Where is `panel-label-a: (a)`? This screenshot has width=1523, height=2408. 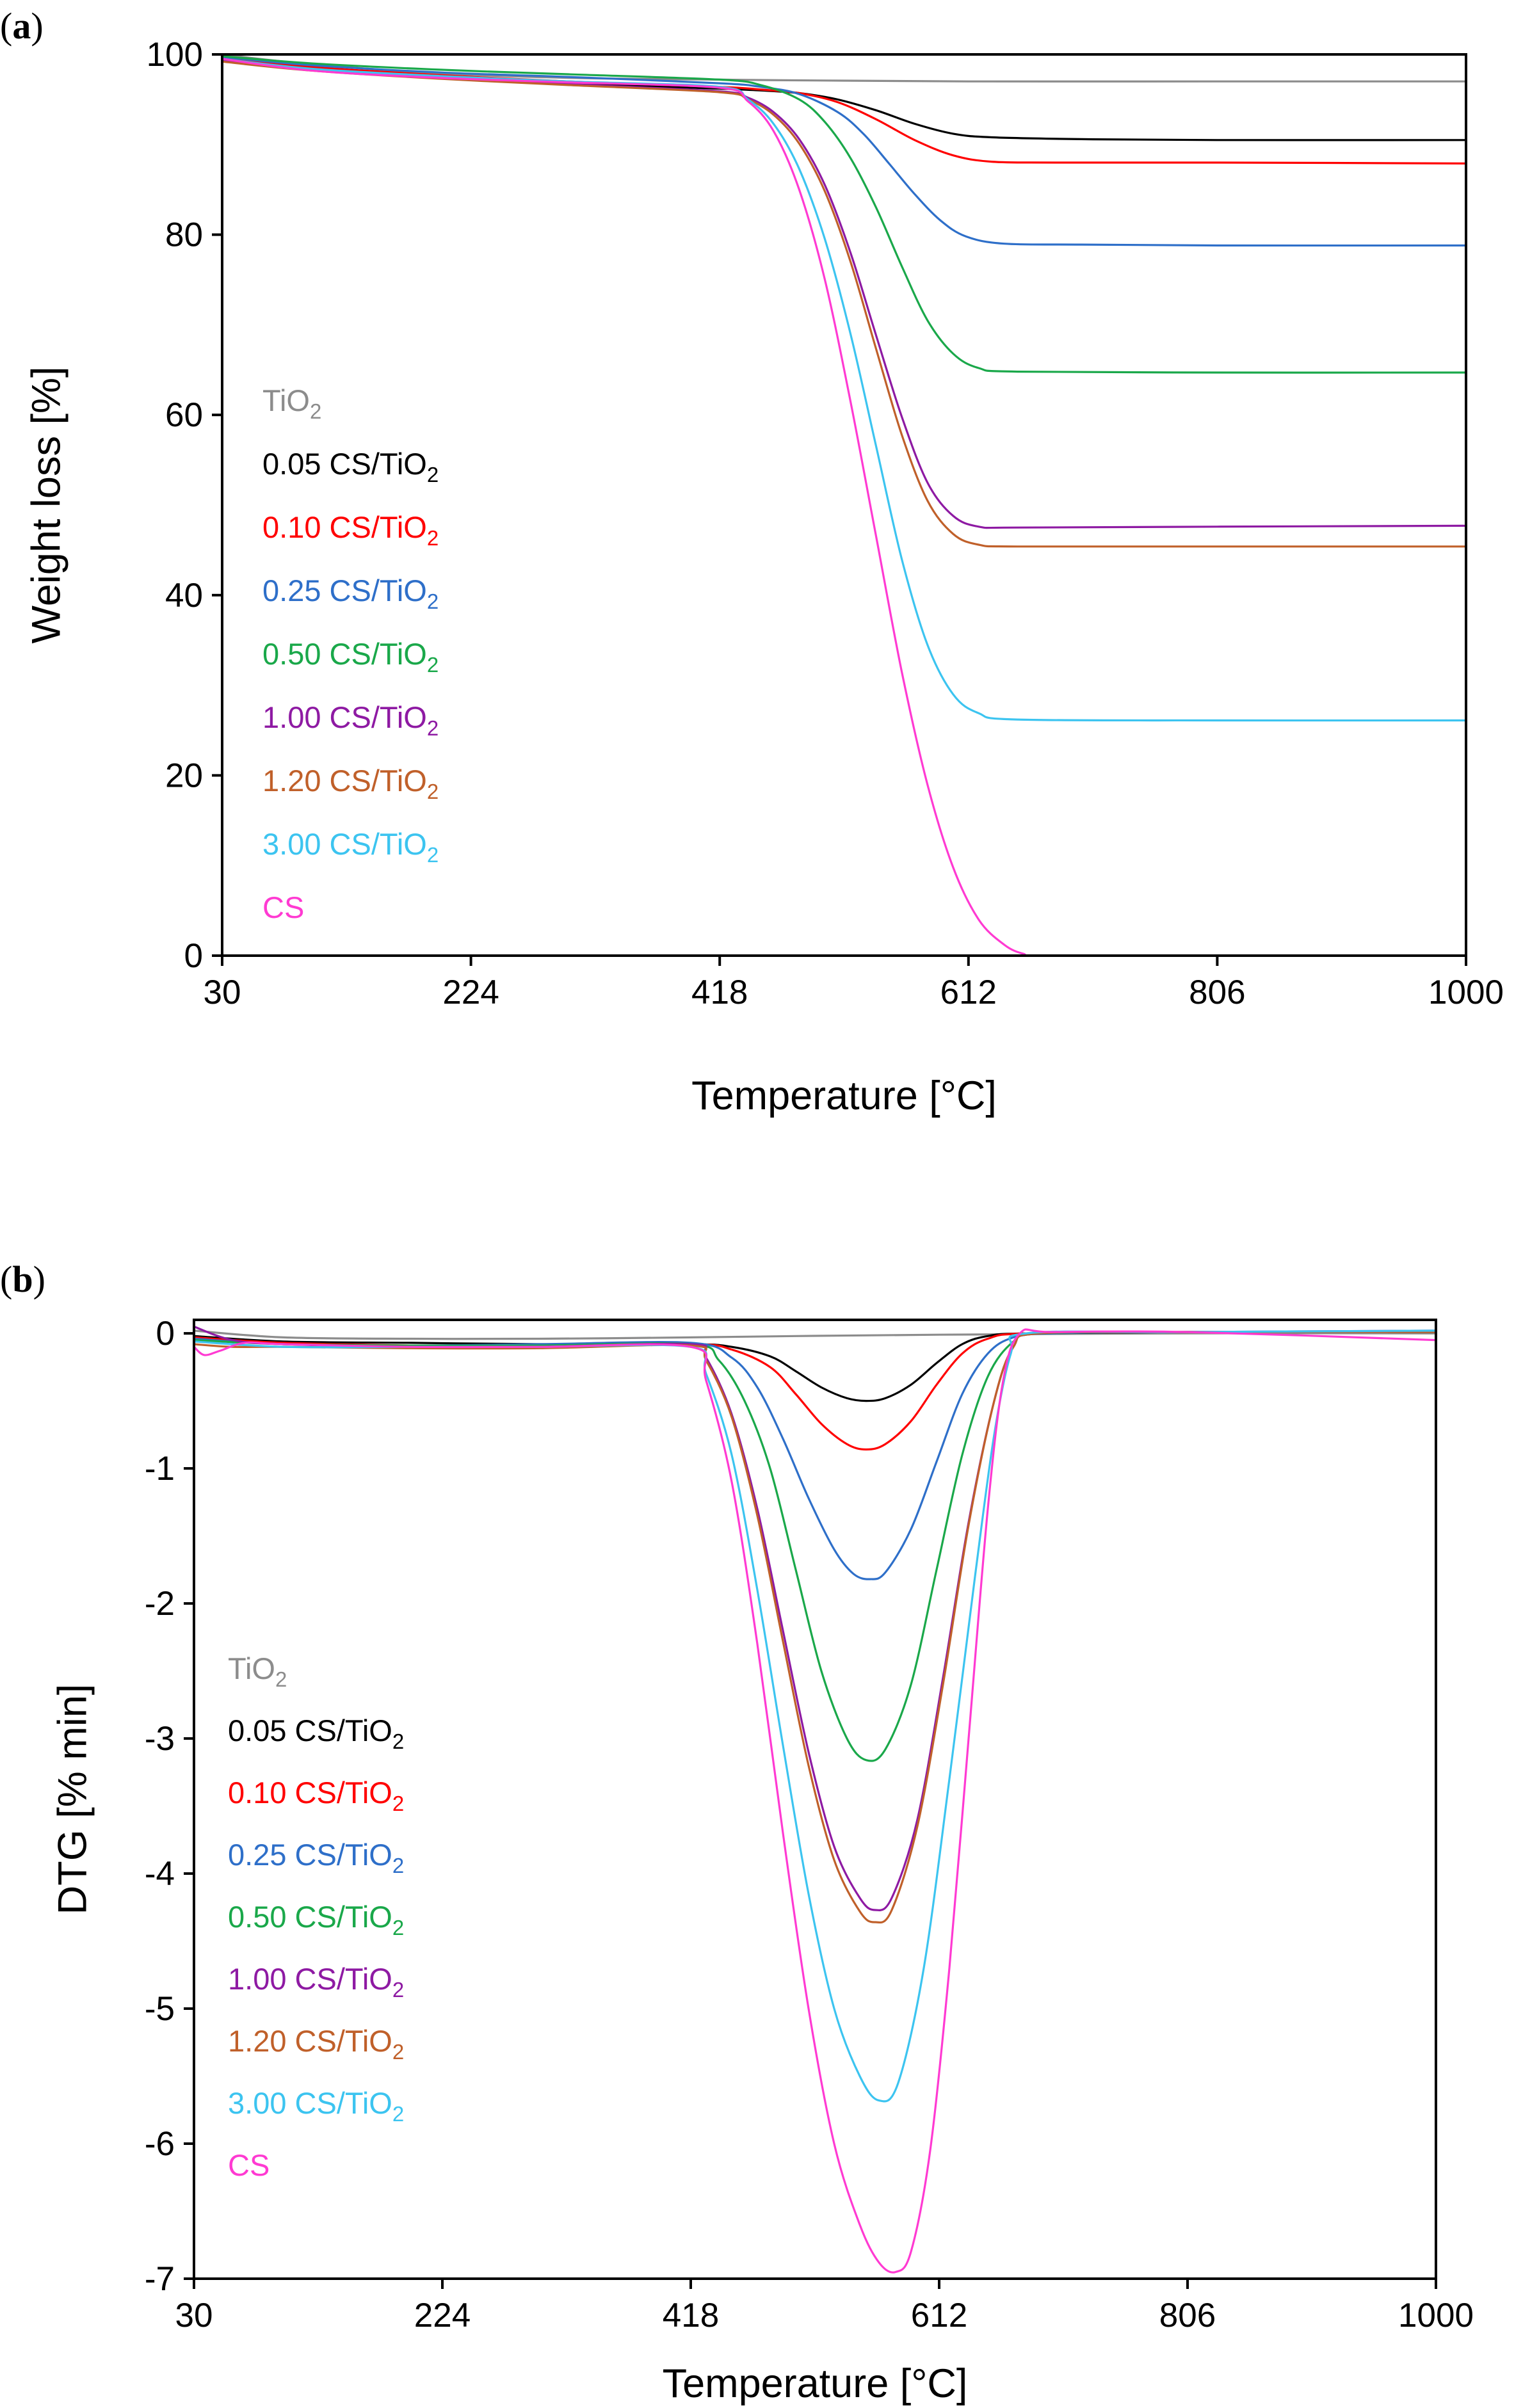
panel-label-a: (a) is located at coordinates (22, 26).